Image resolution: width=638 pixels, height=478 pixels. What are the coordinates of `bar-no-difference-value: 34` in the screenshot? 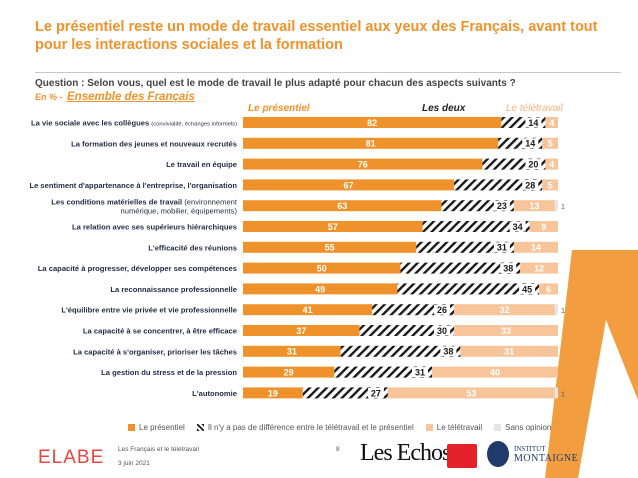 It's located at (518, 227).